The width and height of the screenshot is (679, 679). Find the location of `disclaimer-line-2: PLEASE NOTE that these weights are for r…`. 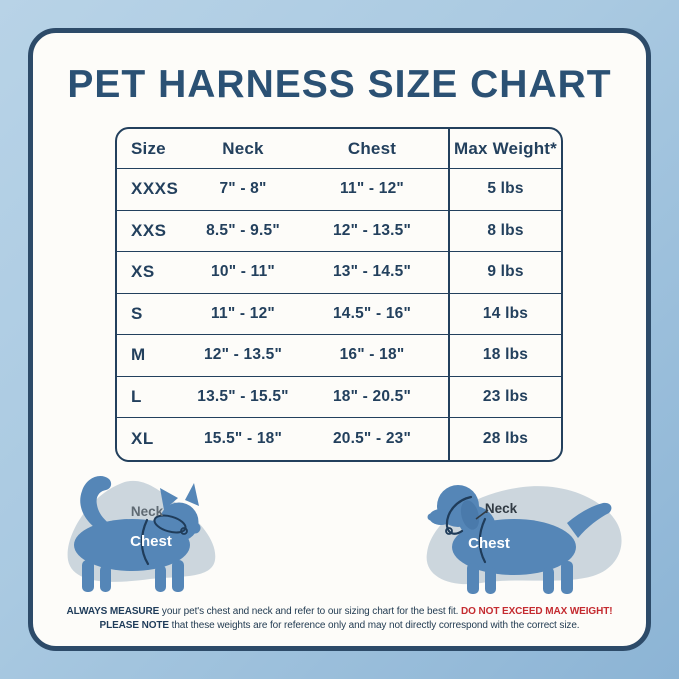

disclaimer-line-2: PLEASE NOTE that these weights are for r… is located at coordinates (339, 626).